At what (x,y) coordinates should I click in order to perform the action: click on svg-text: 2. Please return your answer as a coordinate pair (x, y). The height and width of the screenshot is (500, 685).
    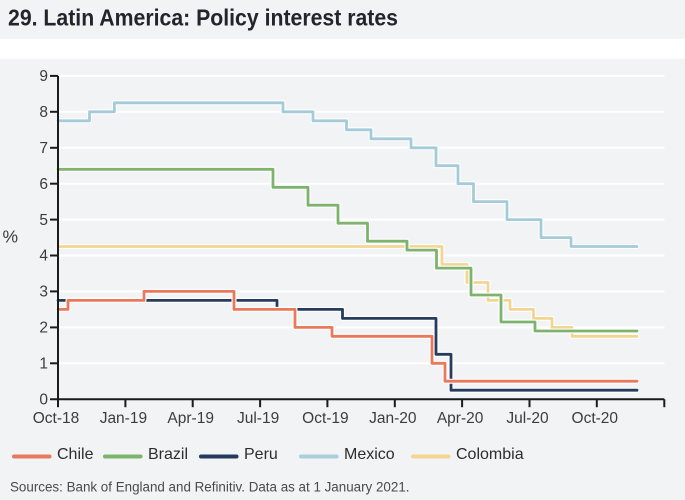
    Looking at the image, I should click on (43, 328).